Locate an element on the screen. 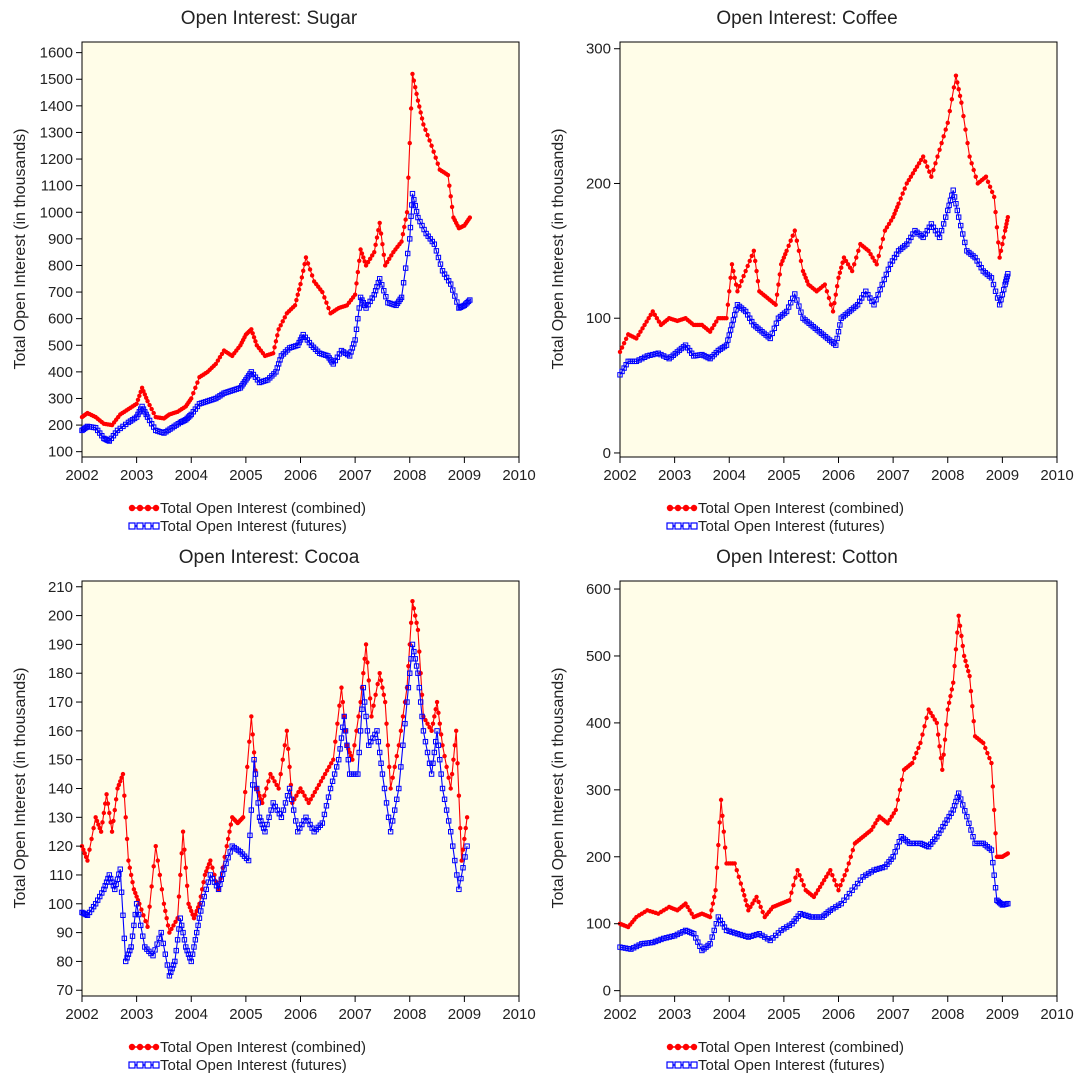  legend-label-combined: Total Open Interest (combined) is located at coordinates (801, 508).